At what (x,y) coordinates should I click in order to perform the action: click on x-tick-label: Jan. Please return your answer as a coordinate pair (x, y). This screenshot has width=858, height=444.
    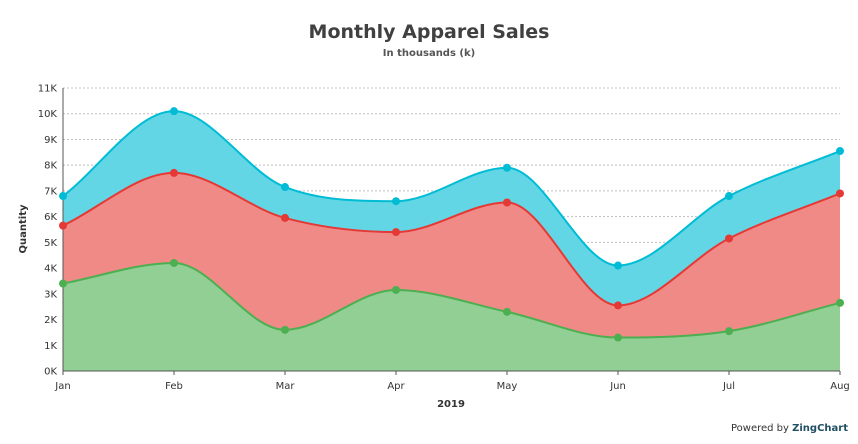
    Looking at the image, I should click on (62, 386).